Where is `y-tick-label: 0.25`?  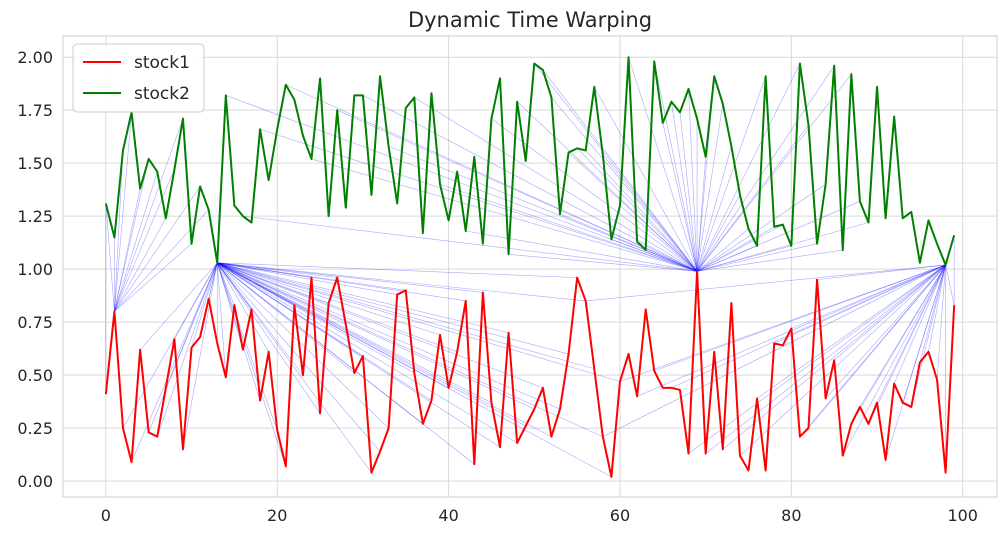 y-tick-label: 0.25 is located at coordinates (35, 428).